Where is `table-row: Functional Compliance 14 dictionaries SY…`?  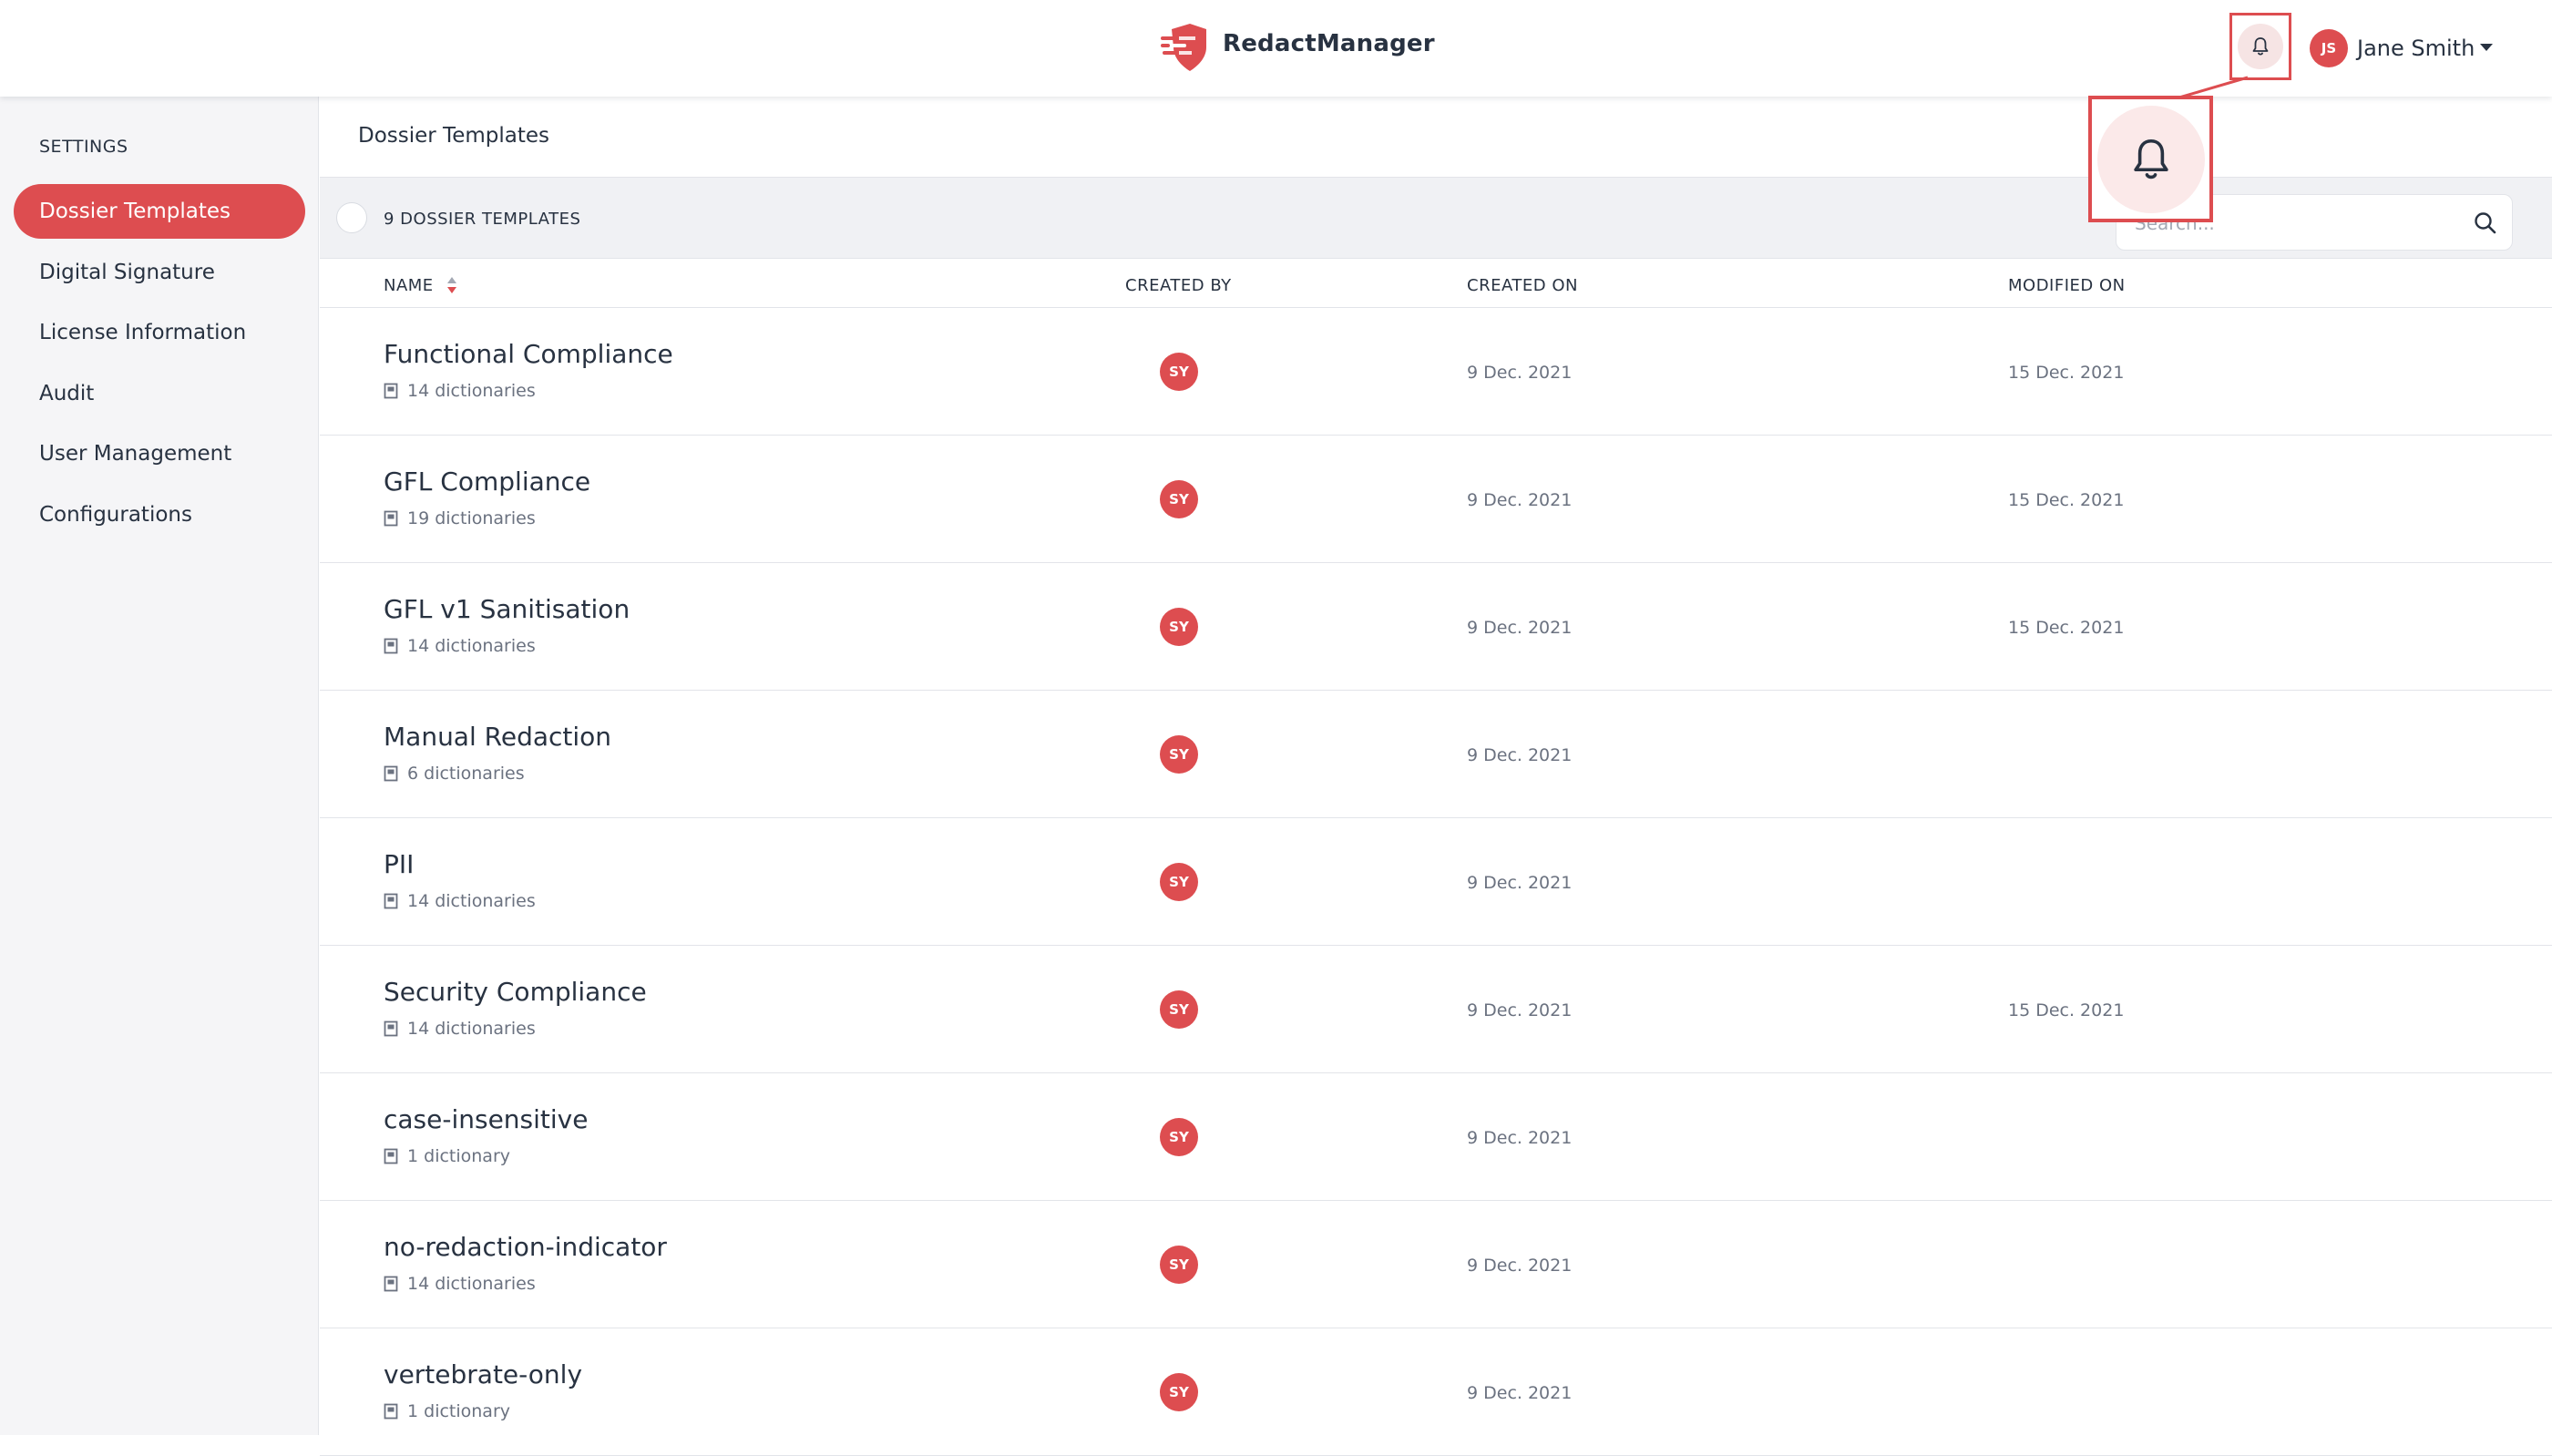 table-row: Functional Compliance 14 dictionaries SY… is located at coordinates (1436, 372).